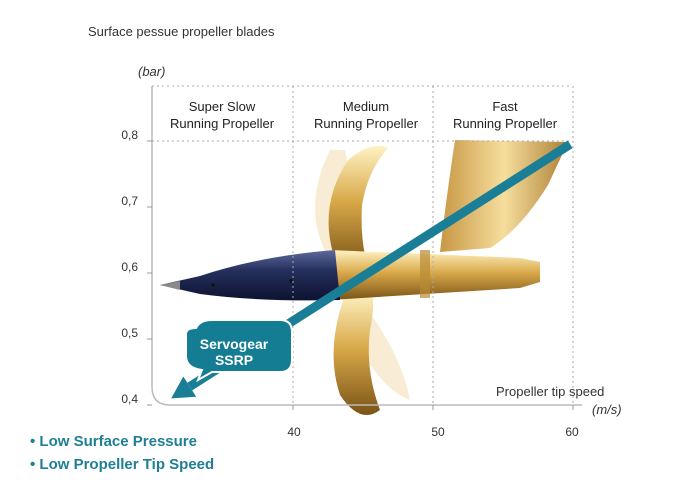  Describe the element at coordinates (505, 106) in the screenshot. I see `zone-label-line1: Fast` at that location.